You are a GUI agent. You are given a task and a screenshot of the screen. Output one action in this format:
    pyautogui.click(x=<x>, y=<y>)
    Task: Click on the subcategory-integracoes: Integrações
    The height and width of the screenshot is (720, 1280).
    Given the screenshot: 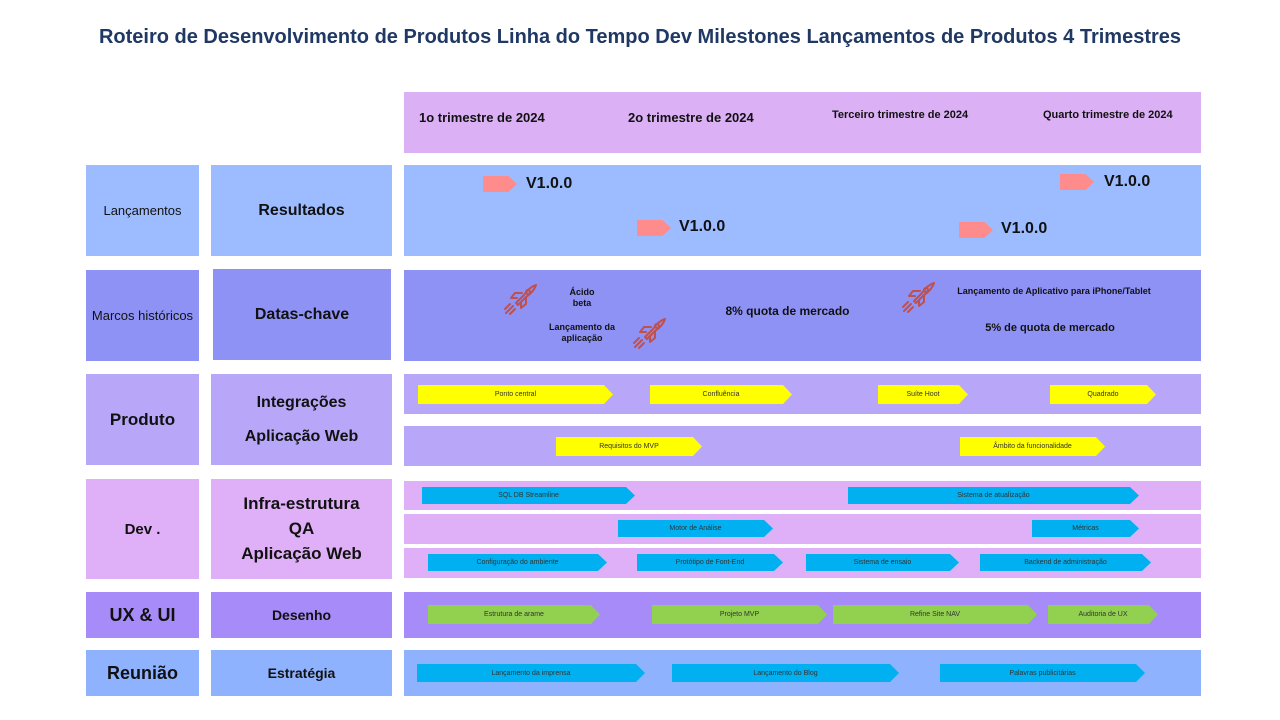 What is the action you would take?
    pyautogui.click(x=301, y=402)
    